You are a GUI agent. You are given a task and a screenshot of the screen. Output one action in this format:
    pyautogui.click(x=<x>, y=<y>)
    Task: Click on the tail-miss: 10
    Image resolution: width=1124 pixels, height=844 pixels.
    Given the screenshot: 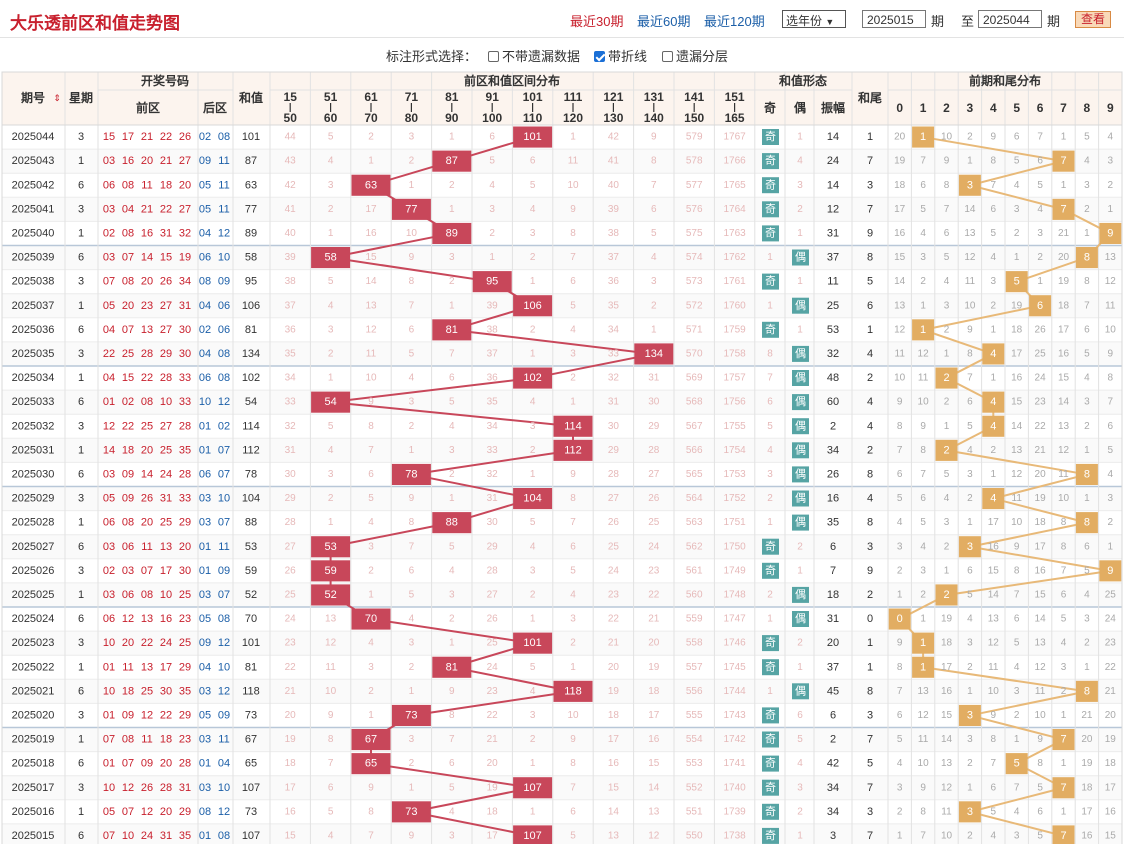 What is the action you would take?
    pyautogui.click(x=1111, y=329)
    